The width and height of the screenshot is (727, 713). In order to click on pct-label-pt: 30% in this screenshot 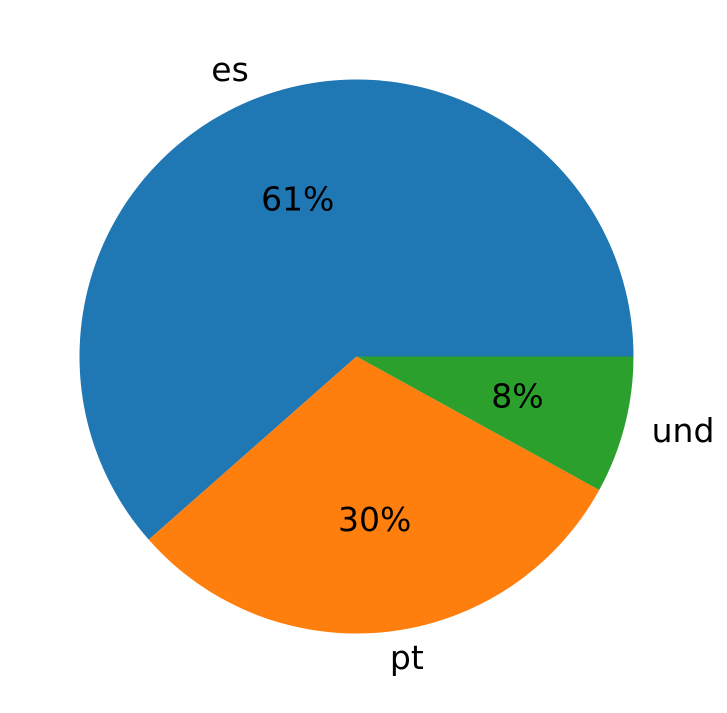, I will do `click(374, 519)`.